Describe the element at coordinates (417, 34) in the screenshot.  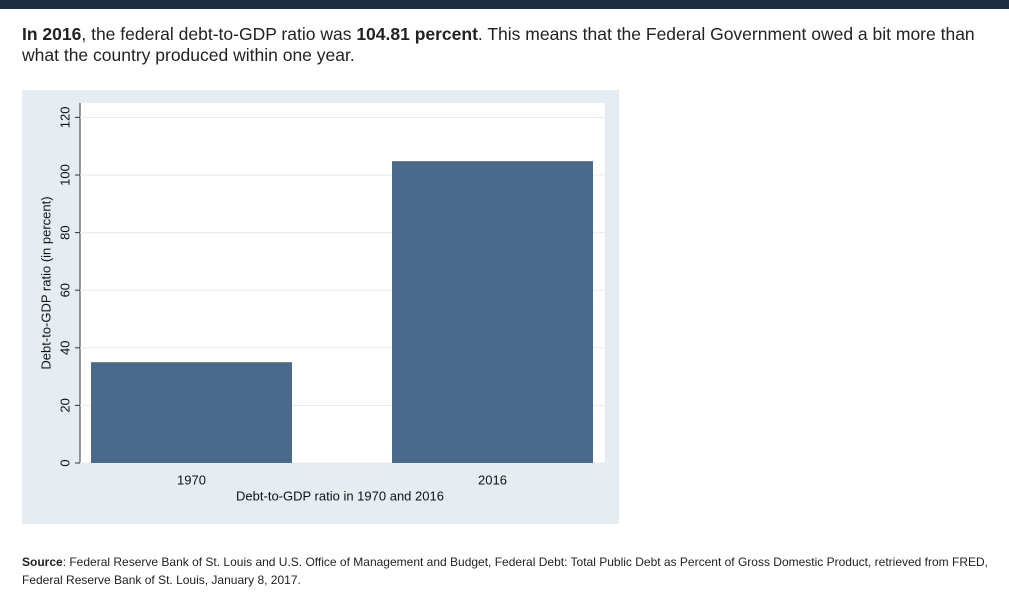
I see `intro-figure: 104.81 percent` at that location.